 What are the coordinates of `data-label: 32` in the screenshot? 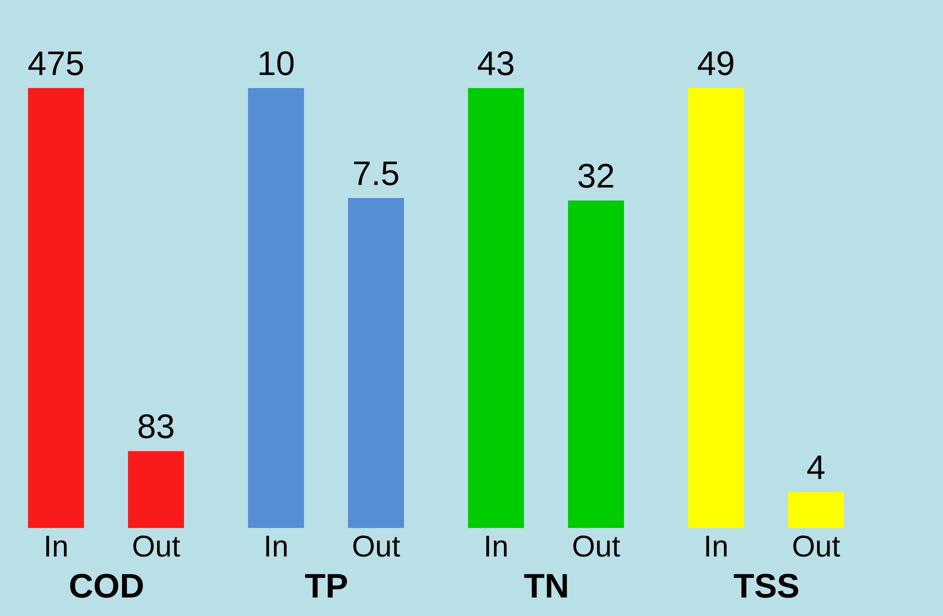 It's located at (596, 177).